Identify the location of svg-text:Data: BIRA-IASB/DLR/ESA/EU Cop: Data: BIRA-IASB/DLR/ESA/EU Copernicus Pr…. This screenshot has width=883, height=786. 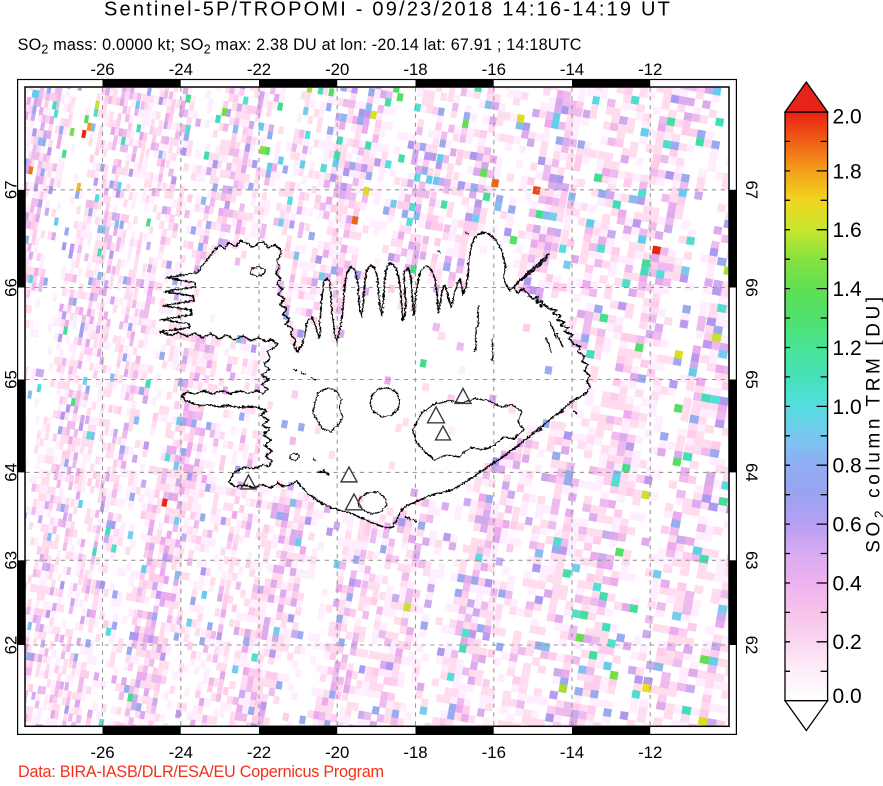
(201, 772).